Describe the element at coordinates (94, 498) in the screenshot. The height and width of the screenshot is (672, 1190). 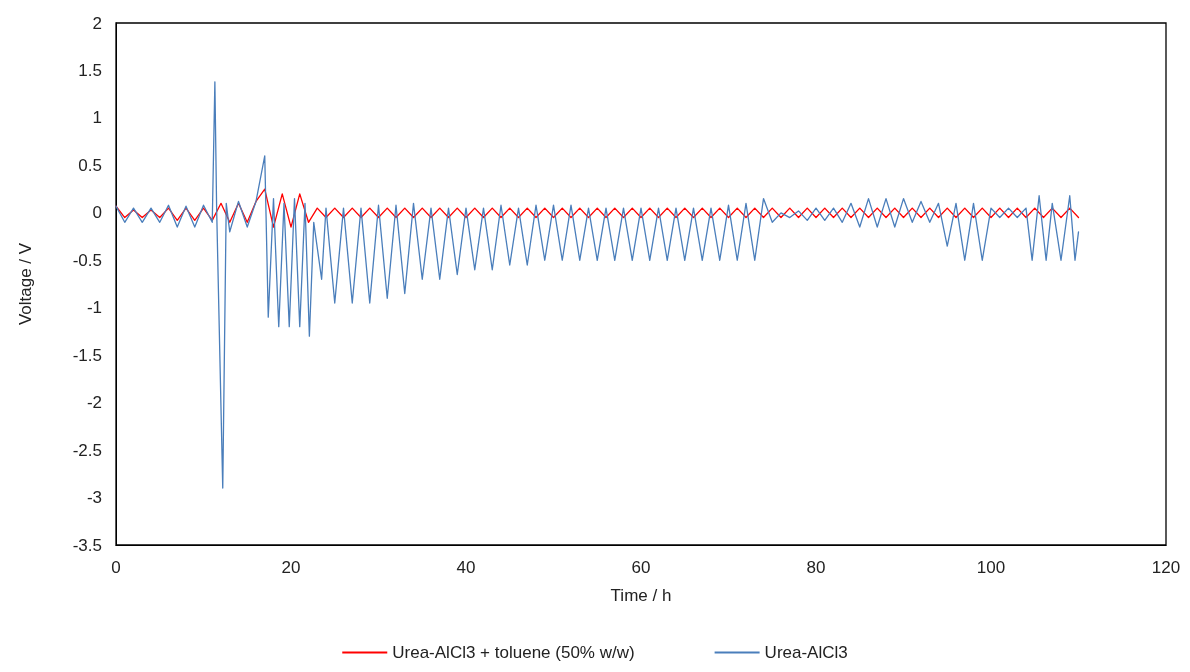
I see `y-tick-label: -3` at that location.